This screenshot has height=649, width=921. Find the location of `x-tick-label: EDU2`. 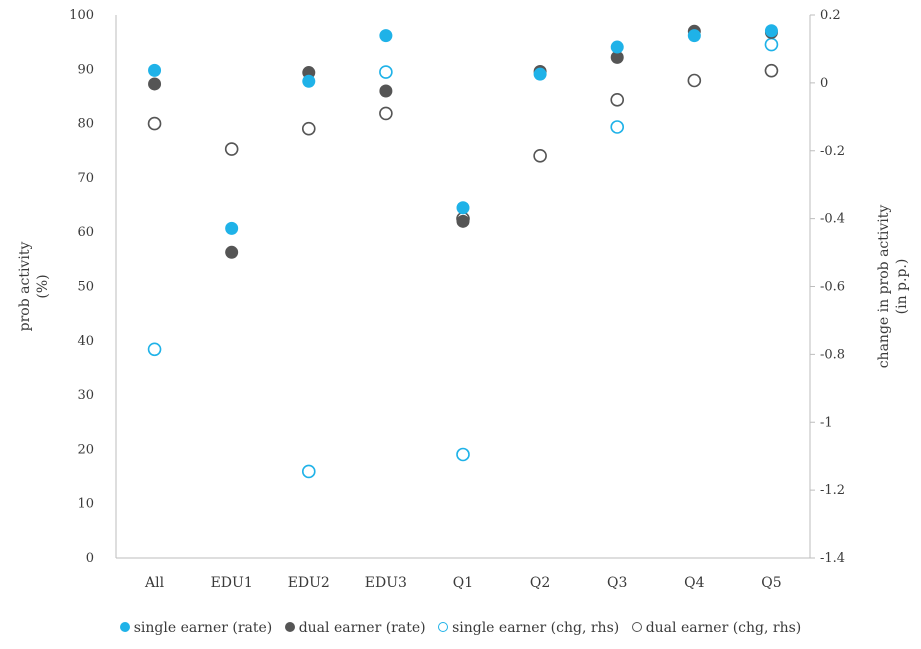

x-tick-label: EDU2 is located at coordinates (309, 583).